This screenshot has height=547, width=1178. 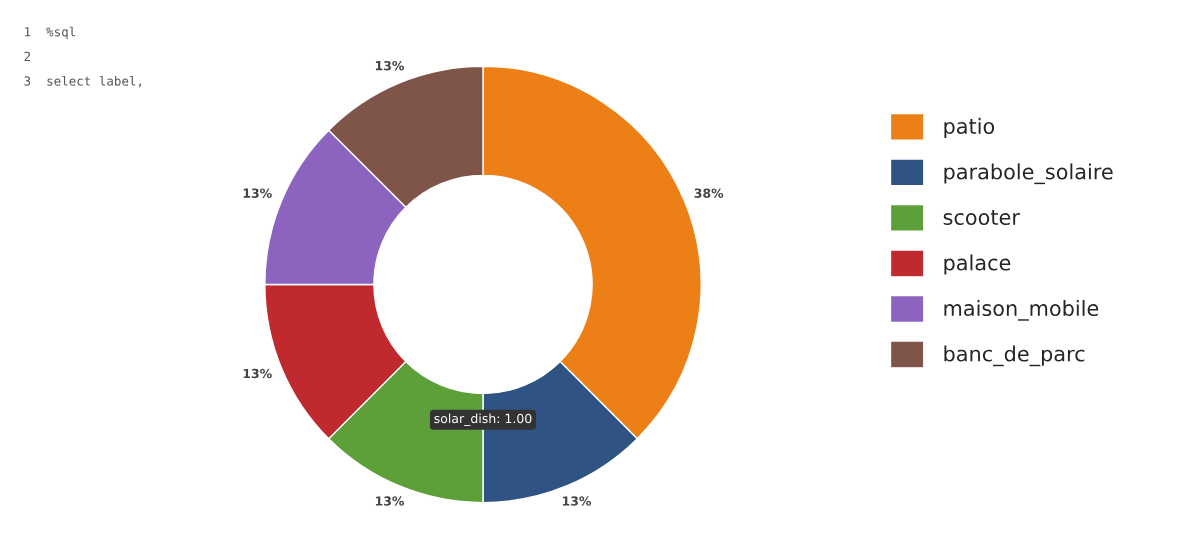 What do you see at coordinates (981, 218) in the screenshot?
I see `legend-label: scooter` at bounding box center [981, 218].